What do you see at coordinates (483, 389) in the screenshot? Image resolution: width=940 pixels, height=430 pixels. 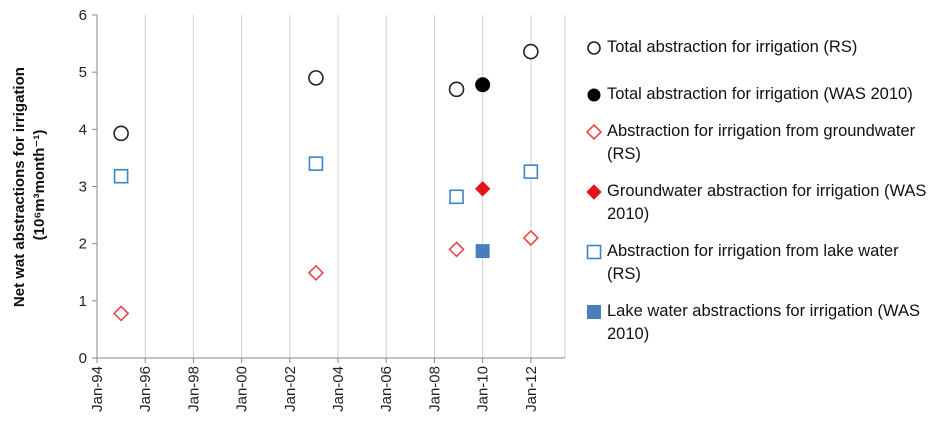 I see `x-tick-label: Jan-10` at bounding box center [483, 389].